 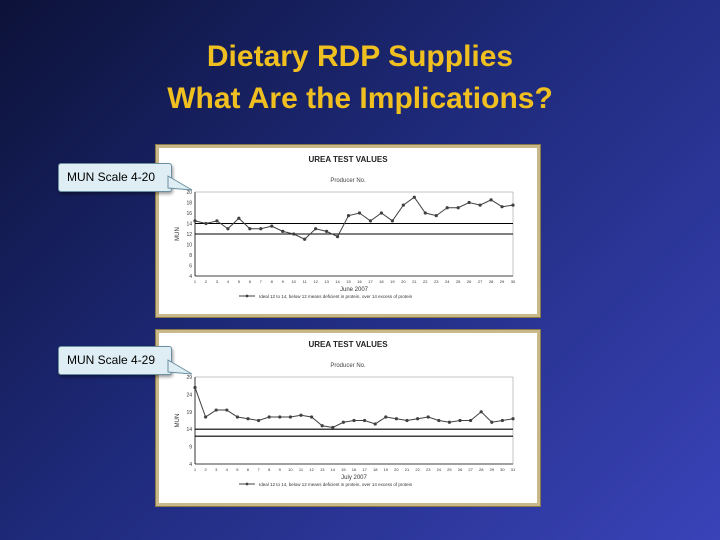 I want to click on x-tick-label: 26, so click(x=460, y=469).